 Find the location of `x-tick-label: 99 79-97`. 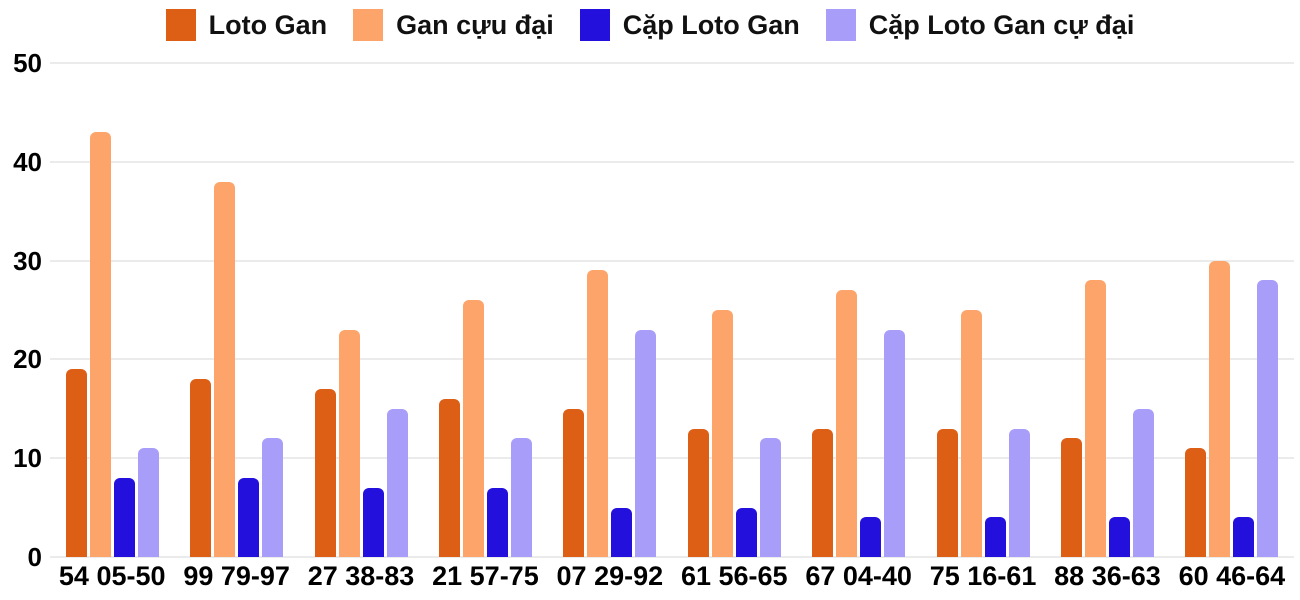

x-tick-label: 99 79-97 is located at coordinates (236, 576).